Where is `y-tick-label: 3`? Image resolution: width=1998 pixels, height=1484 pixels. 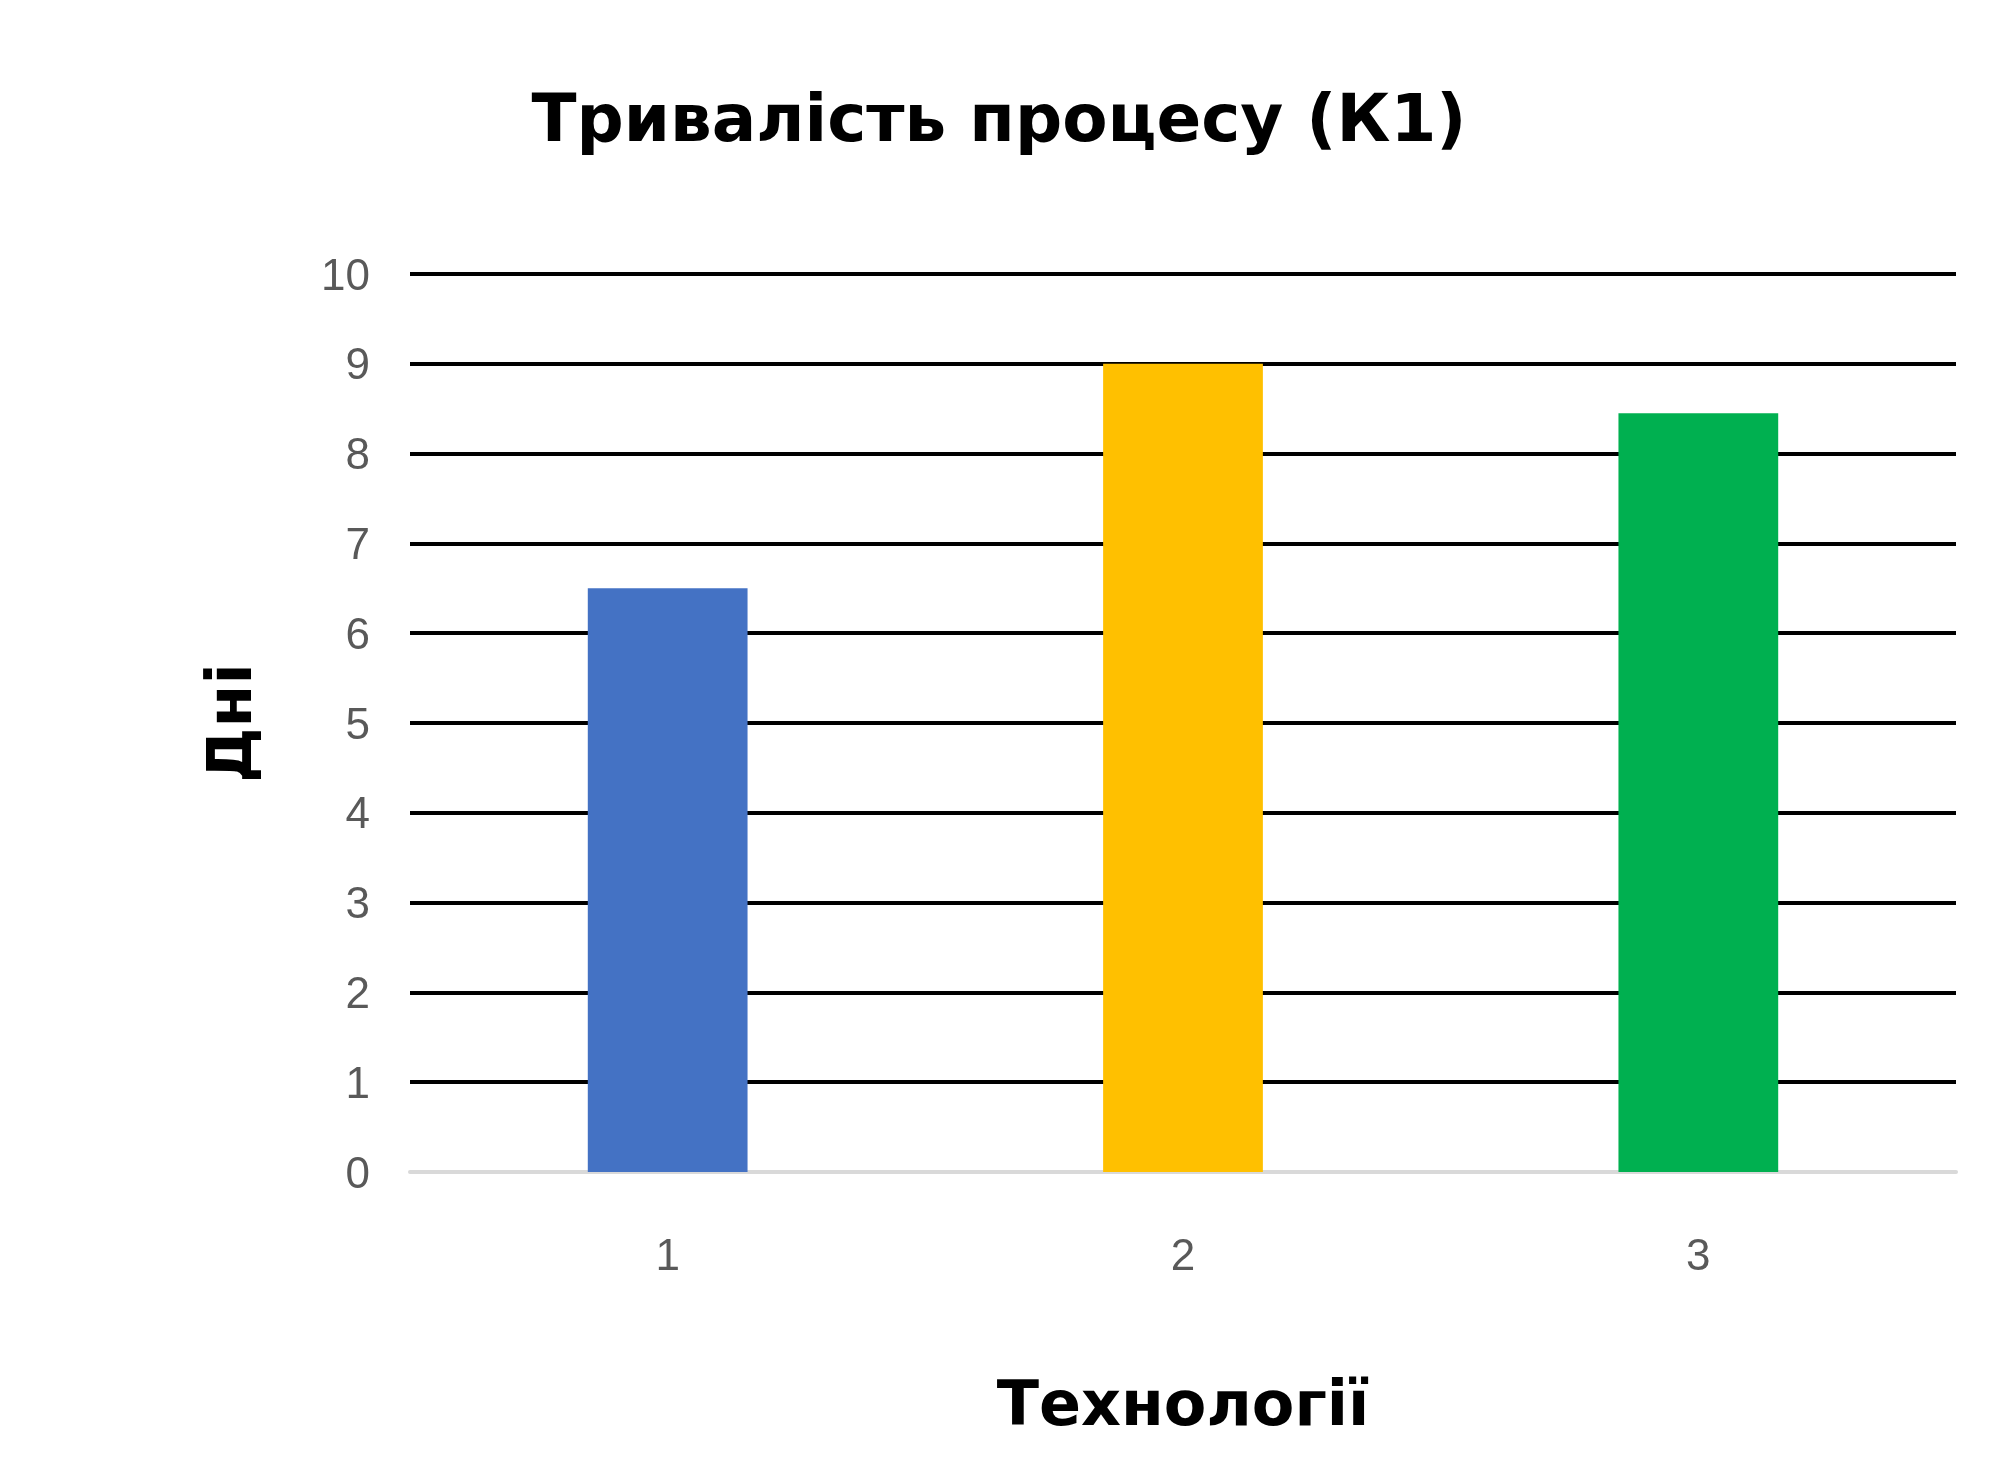 y-tick-label: 3 is located at coordinates (357, 903).